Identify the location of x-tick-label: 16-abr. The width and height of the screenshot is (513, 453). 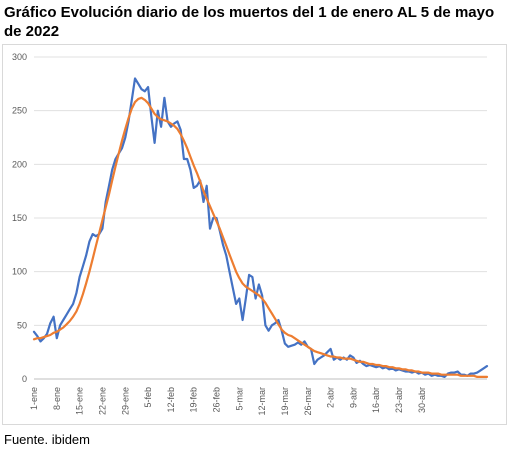
(376, 400).